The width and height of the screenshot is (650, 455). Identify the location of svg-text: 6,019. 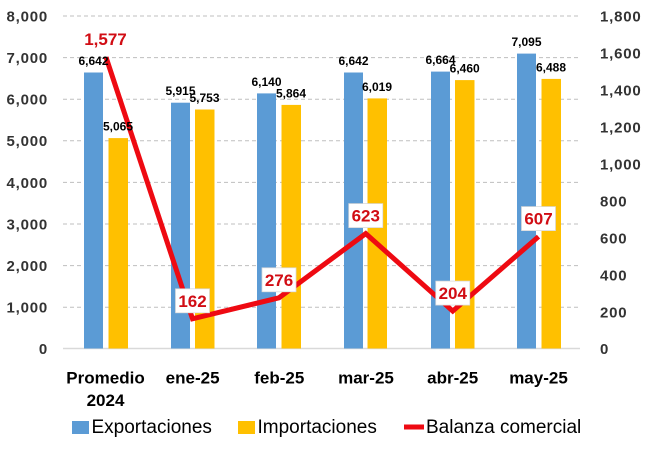
(377, 87).